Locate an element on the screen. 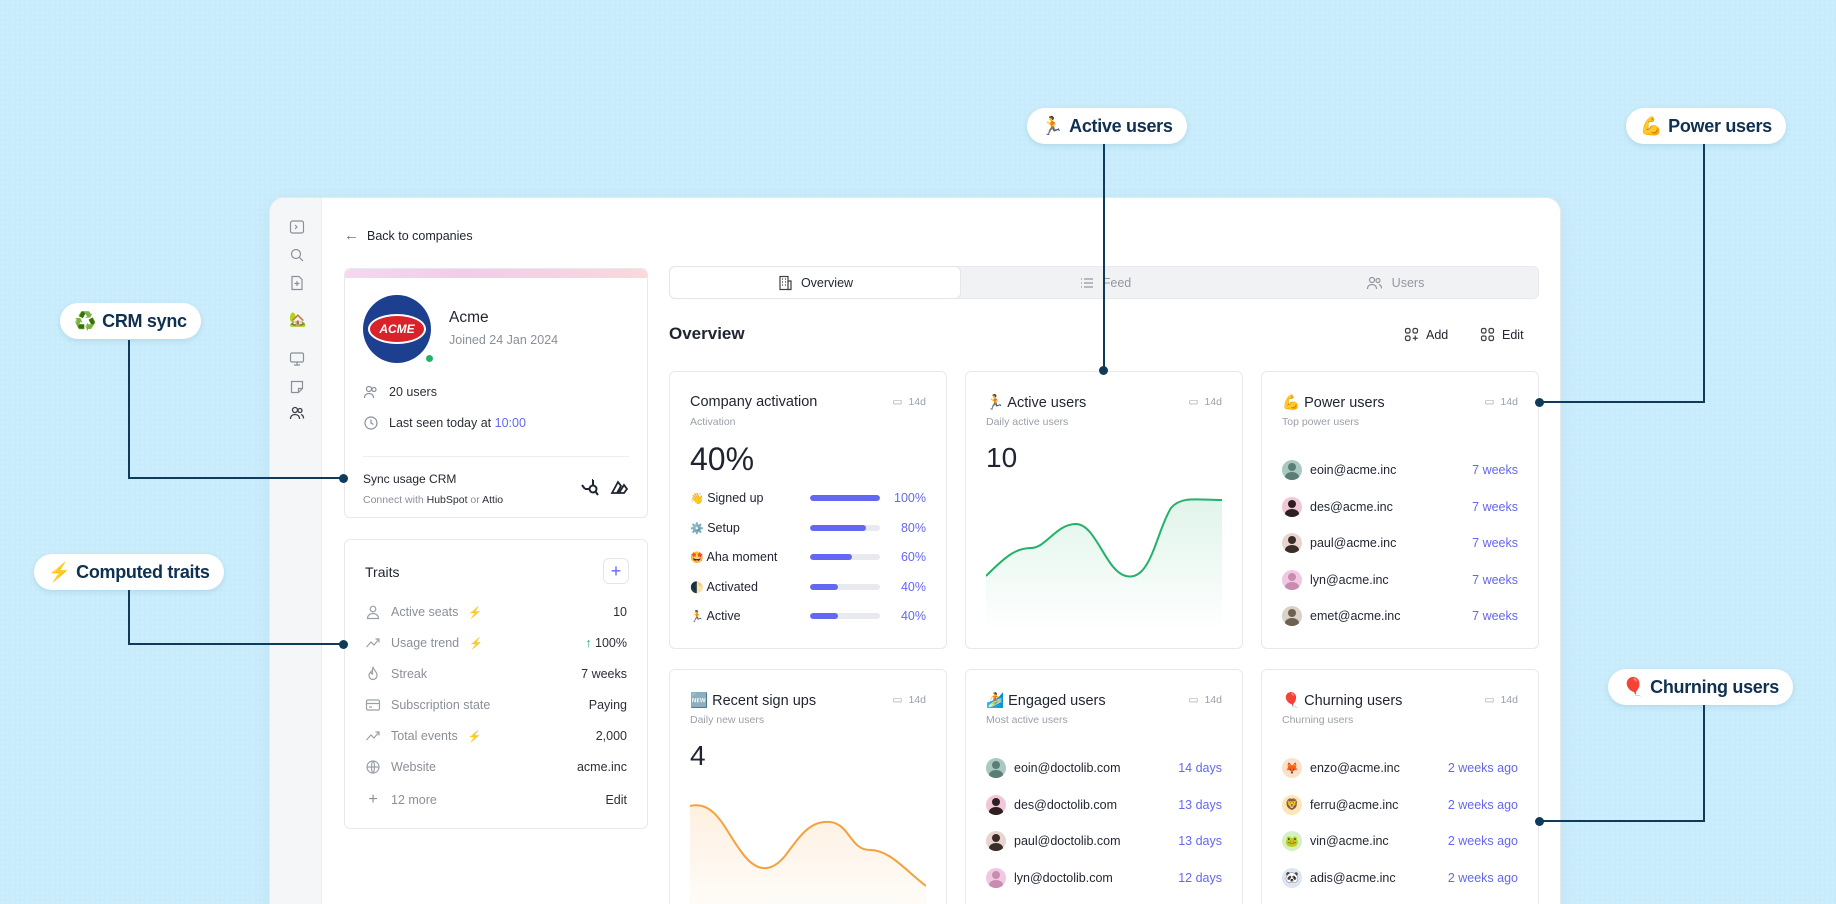 This screenshot has width=1836, height=904. widget-subtitle: Churning users is located at coordinates (1318, 720).